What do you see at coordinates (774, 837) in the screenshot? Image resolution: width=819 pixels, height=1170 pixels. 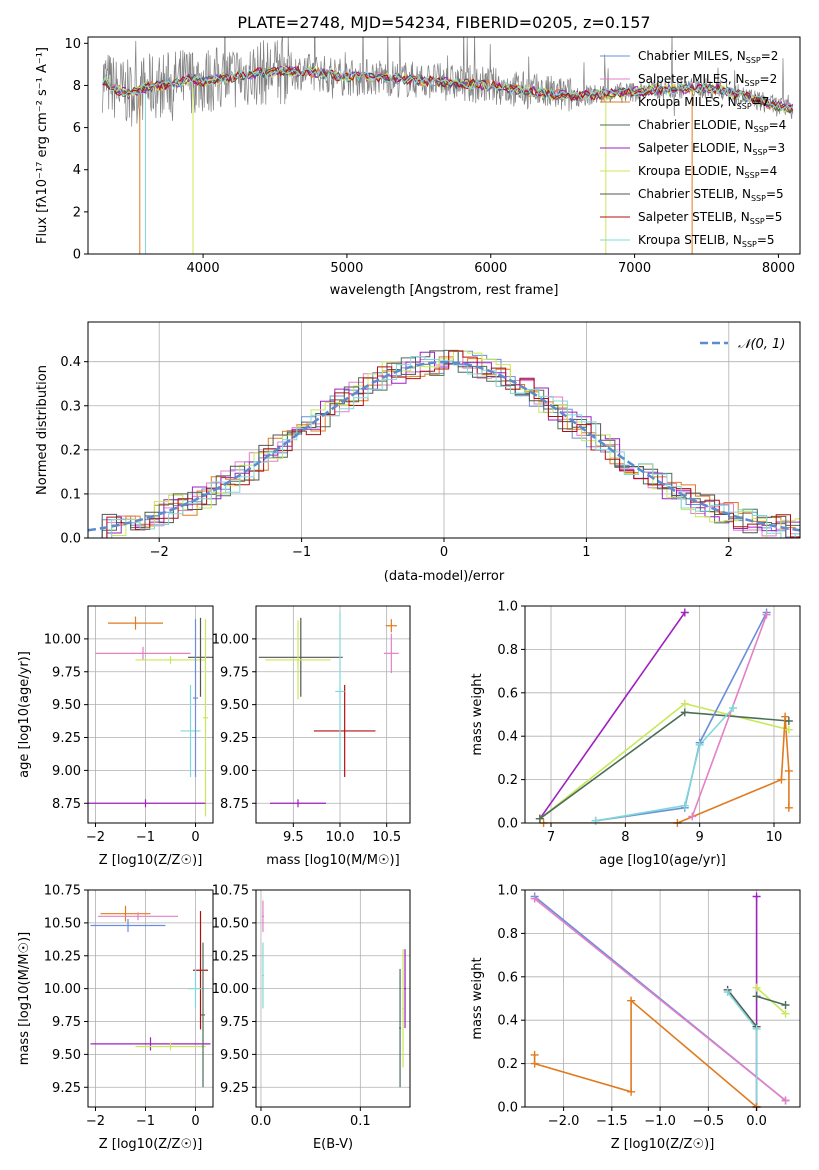 I see `tick-label-x: 10` at bounding box center [774, 837].